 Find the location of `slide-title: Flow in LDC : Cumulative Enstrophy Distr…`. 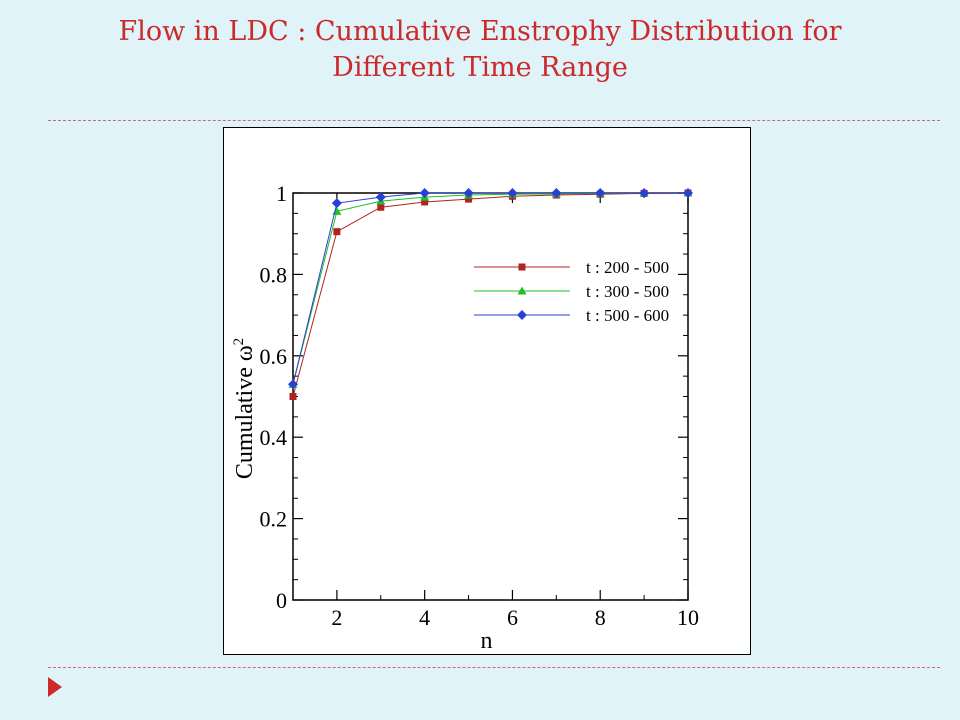

slide-title: Flow in LDC : Cumulative Enstrophy Distr… is located at coordinates (480, 50).